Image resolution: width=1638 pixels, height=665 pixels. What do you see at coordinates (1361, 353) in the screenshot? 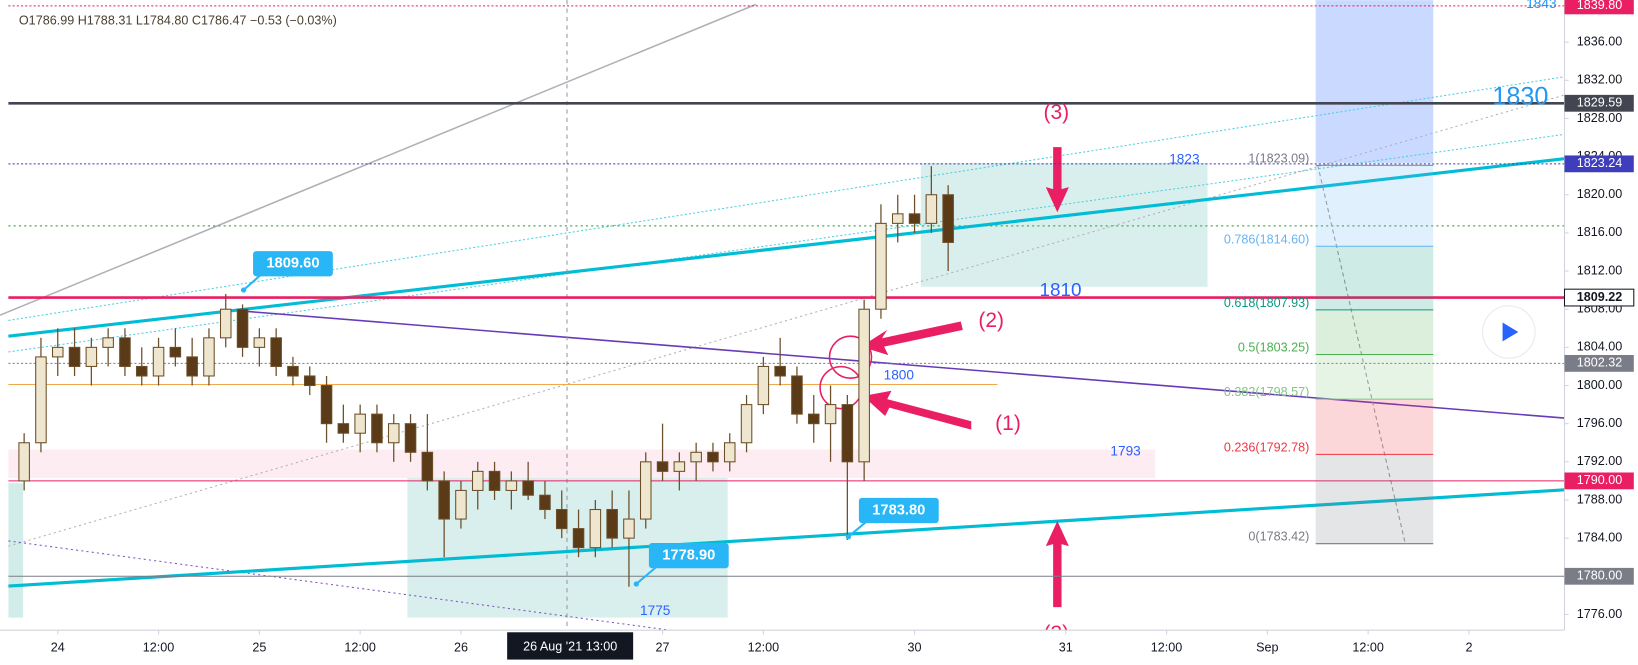
I see `fib-trend` at bounding box center [1361, 353].